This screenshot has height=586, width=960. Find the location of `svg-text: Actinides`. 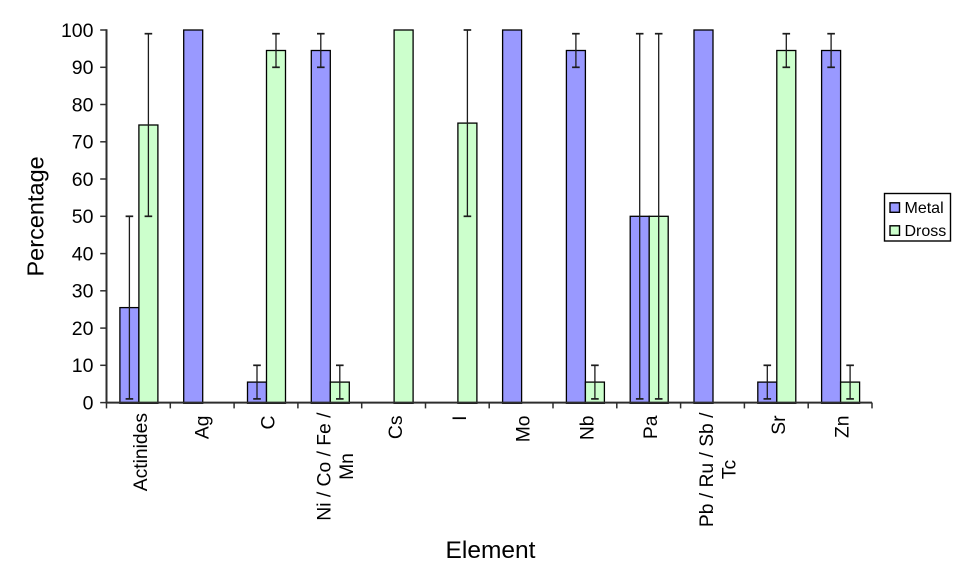

svg-text: Actinides is located at coordinates (141, 452).